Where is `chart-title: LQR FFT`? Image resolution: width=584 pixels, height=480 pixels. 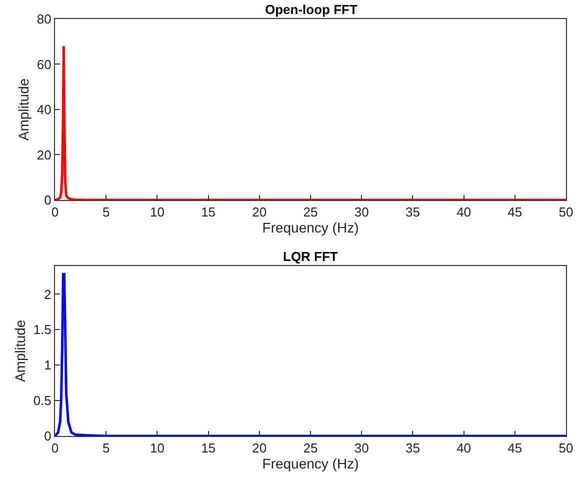
chart-title: LQR FFT is located at coordinates (310, 256).